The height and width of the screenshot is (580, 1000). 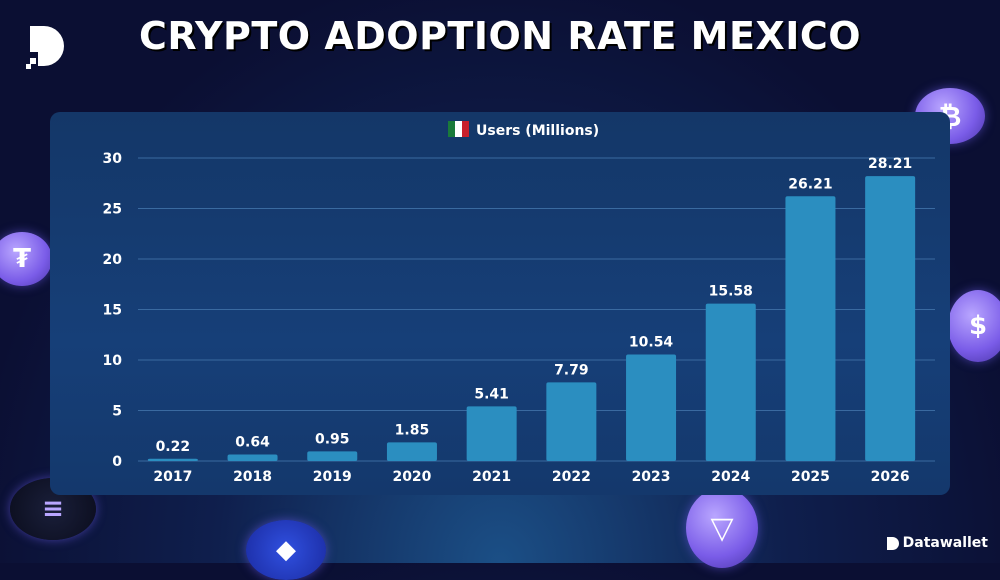 I want to click on brand-footer: Datawallet, so click(x=937, y=543).